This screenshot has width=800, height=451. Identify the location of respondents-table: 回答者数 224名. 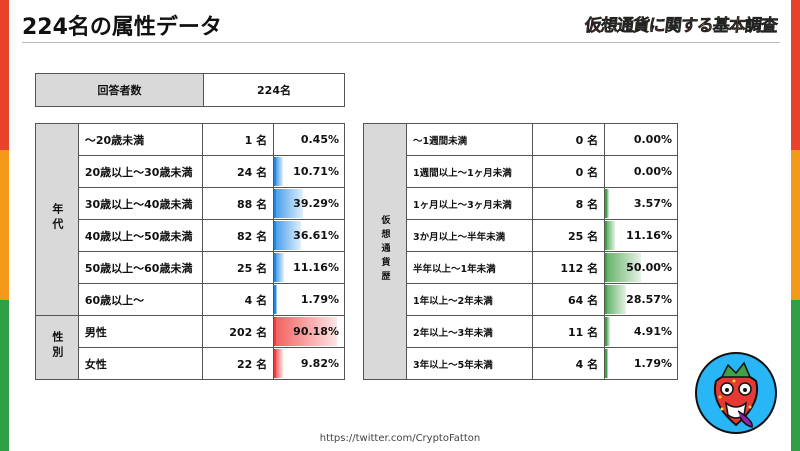
(190, 90).